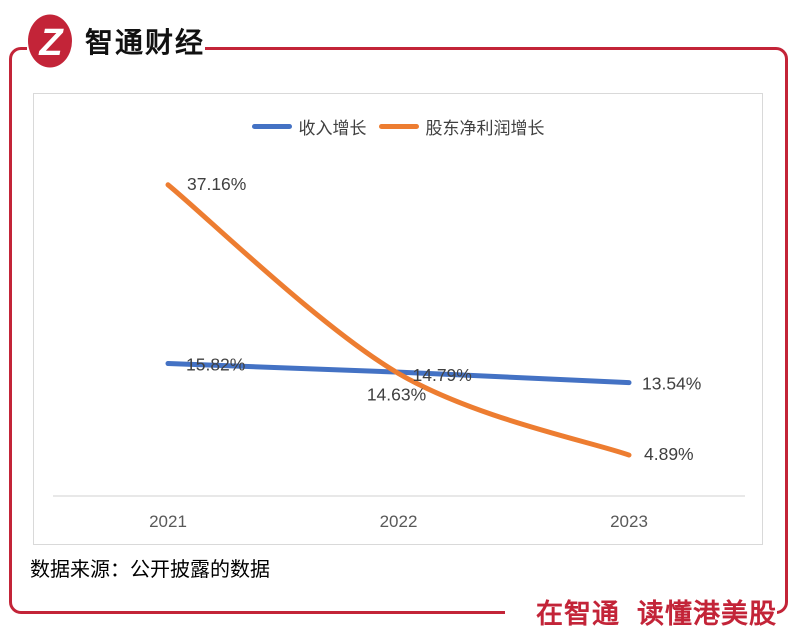 The image size is (807, 638). I want to click on legend-label: 收入增长, so click(332, 128).